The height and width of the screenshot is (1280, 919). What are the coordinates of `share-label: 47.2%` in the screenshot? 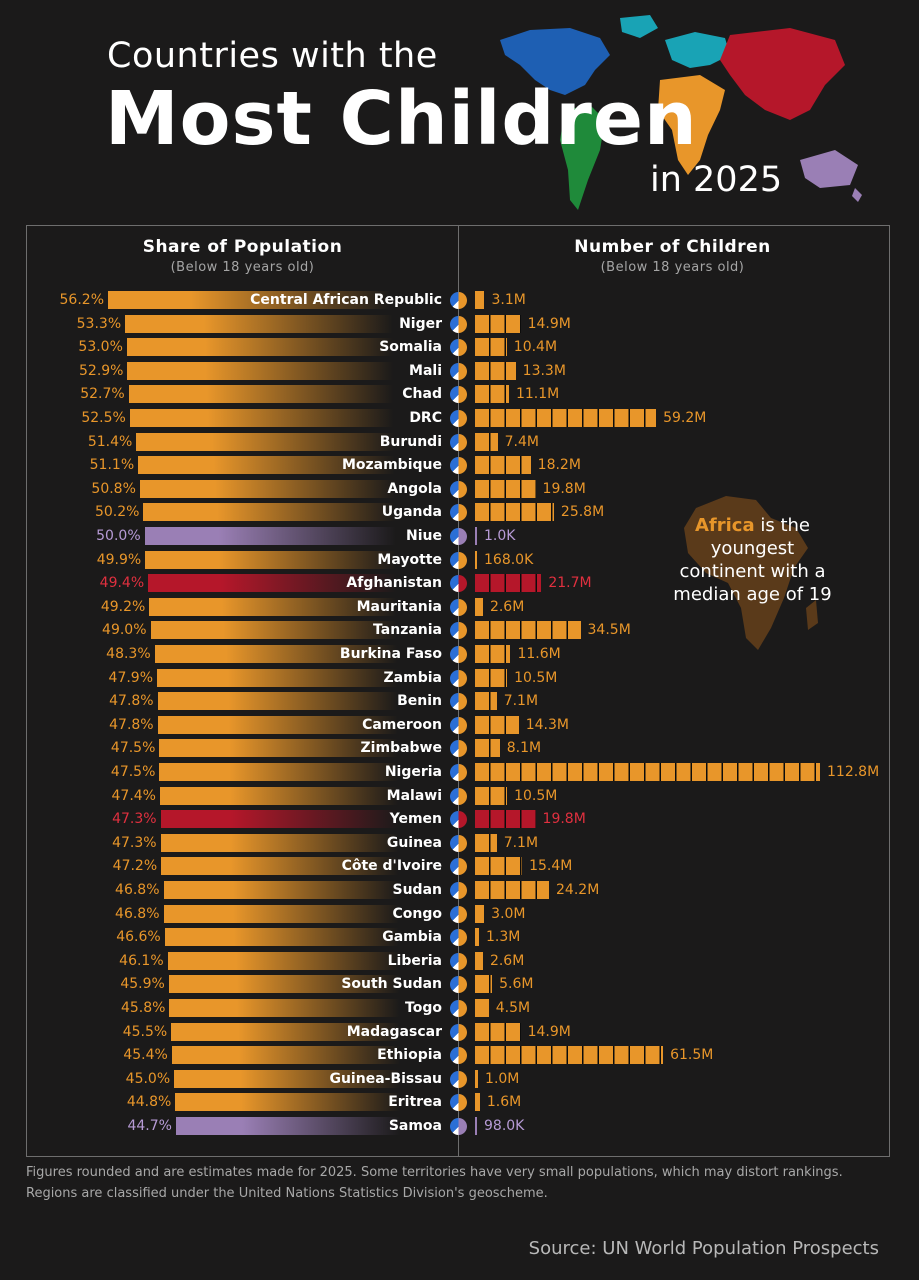 It's located at (135, 866).